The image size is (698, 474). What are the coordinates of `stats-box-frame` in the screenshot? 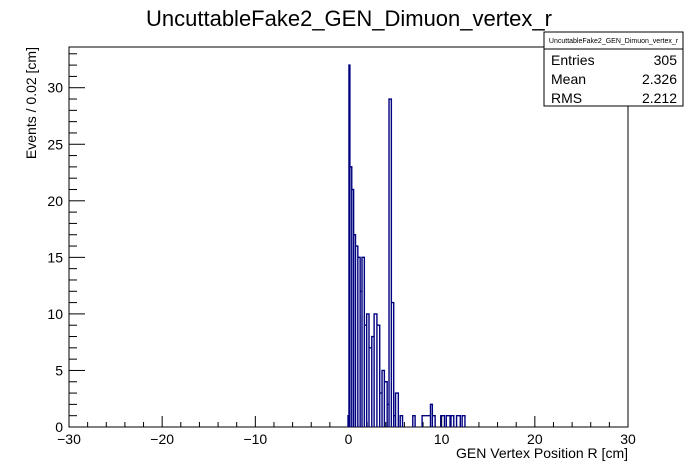 It's located at (613, 69).